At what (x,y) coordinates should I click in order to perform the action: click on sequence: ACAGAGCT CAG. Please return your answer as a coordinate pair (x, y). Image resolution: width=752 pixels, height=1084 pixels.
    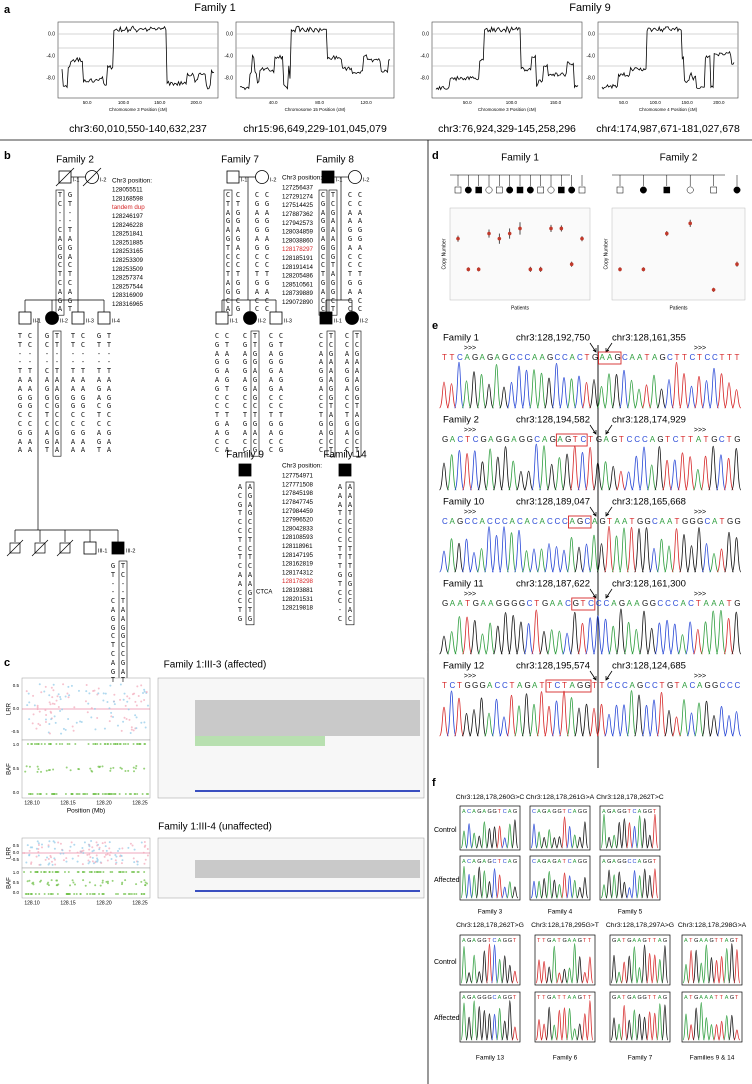
    Looking at the image, I should click on (489, 862).